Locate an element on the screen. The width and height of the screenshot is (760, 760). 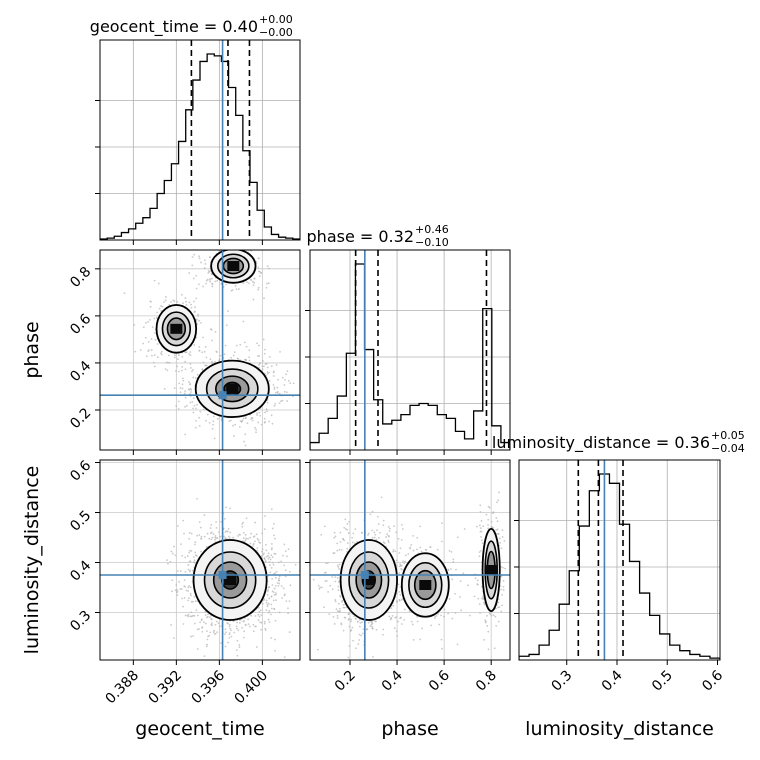
x-tick-label: 0.5 is located at coordinates (662, 681).